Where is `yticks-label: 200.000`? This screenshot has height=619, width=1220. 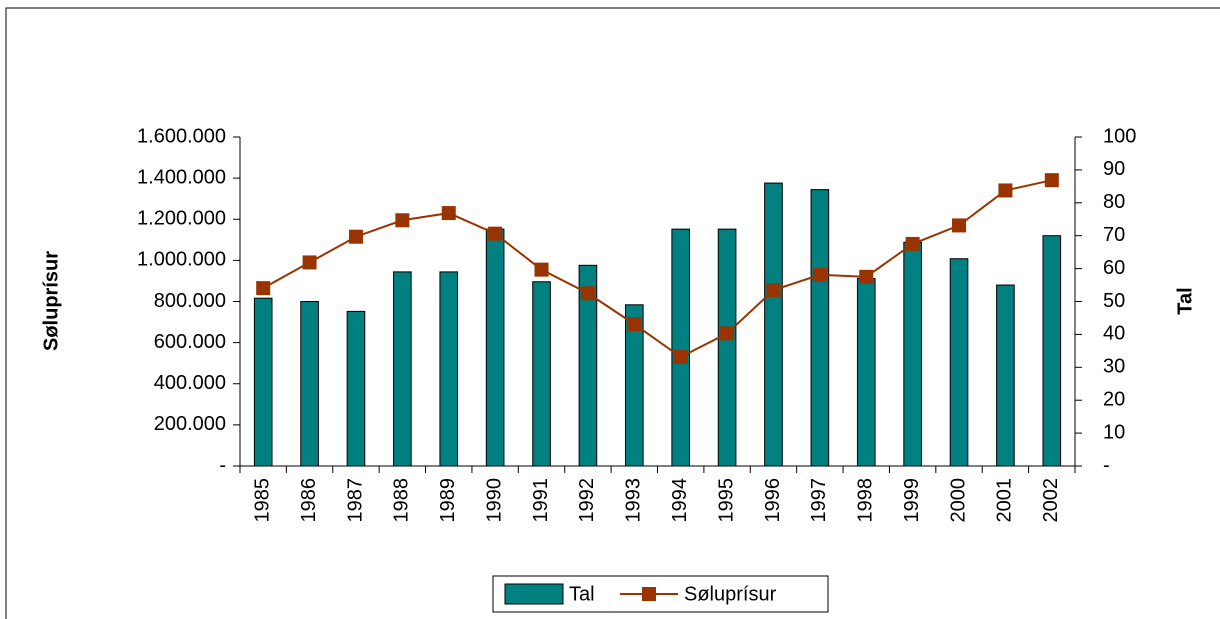 yticks-label: 200.000 is located at coordinates (190, 424).